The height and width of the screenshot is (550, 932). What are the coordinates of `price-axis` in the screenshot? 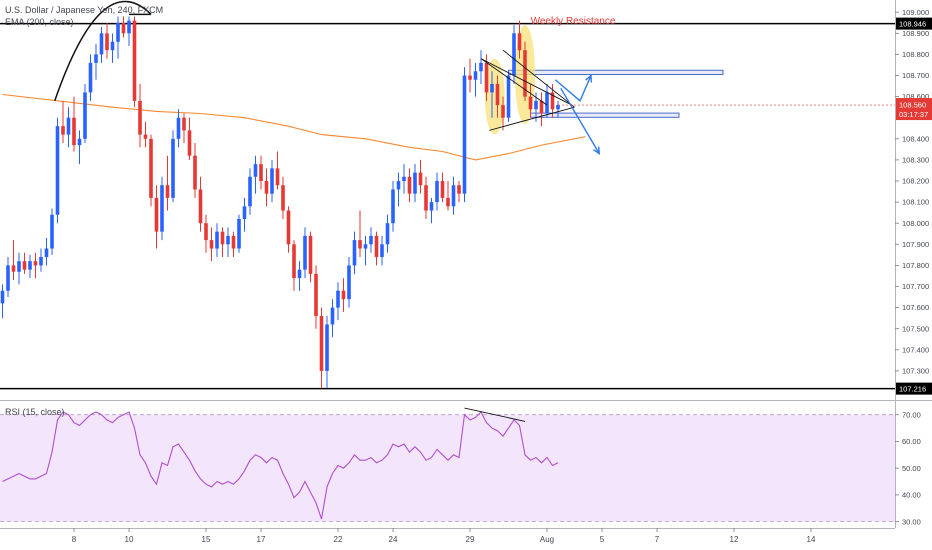 It's located at (913, 264).